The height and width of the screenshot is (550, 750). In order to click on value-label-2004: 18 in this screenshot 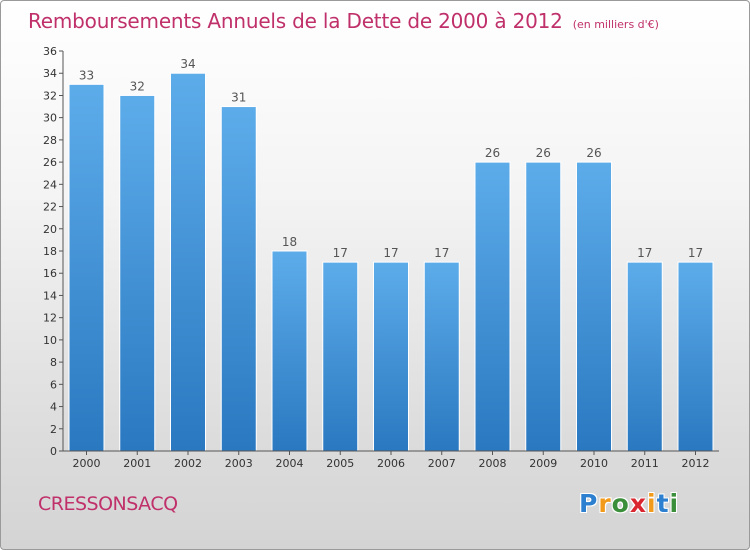, I will do `click(289, 242)`.